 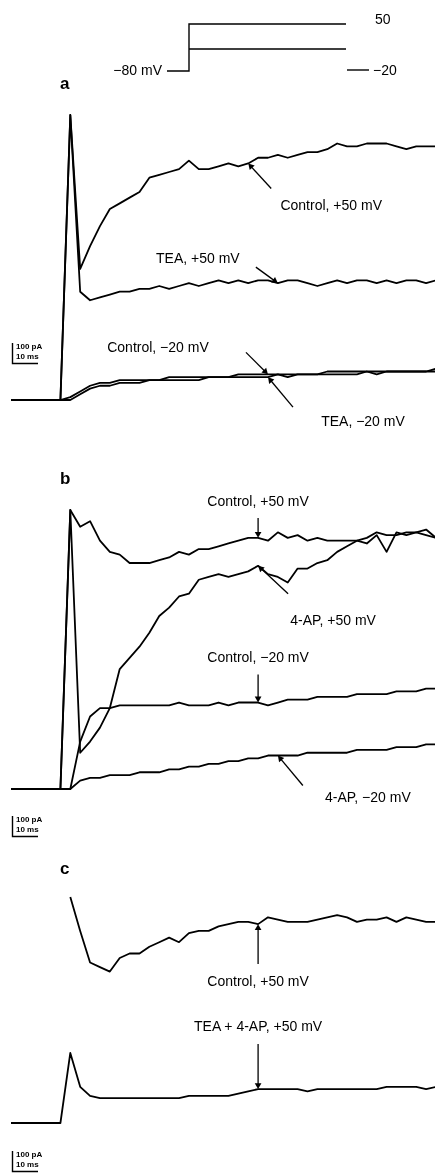 I want to click on annotation: 10 ms, so click(x=27, y=356).